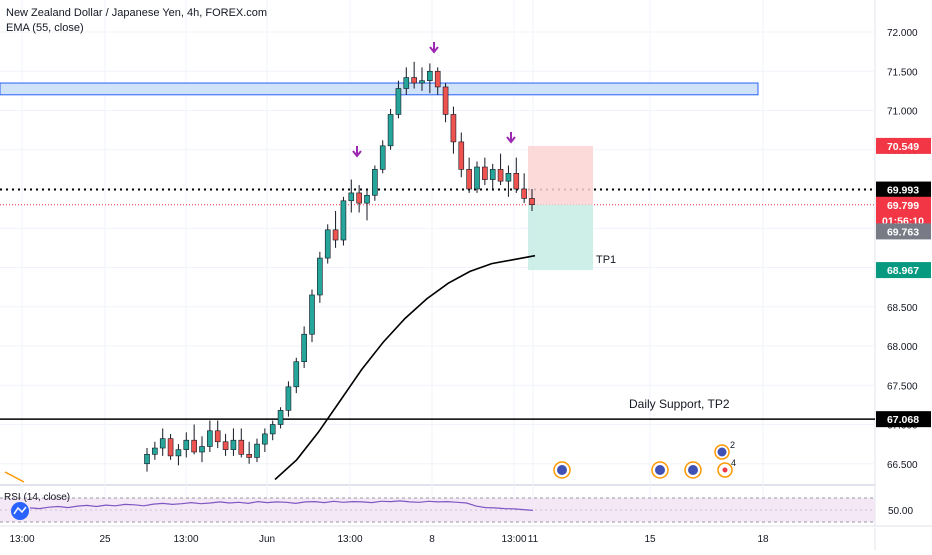  Describe the element at coordinates (437, 510) in the screenshot. I see `rsi-panel` at that location.